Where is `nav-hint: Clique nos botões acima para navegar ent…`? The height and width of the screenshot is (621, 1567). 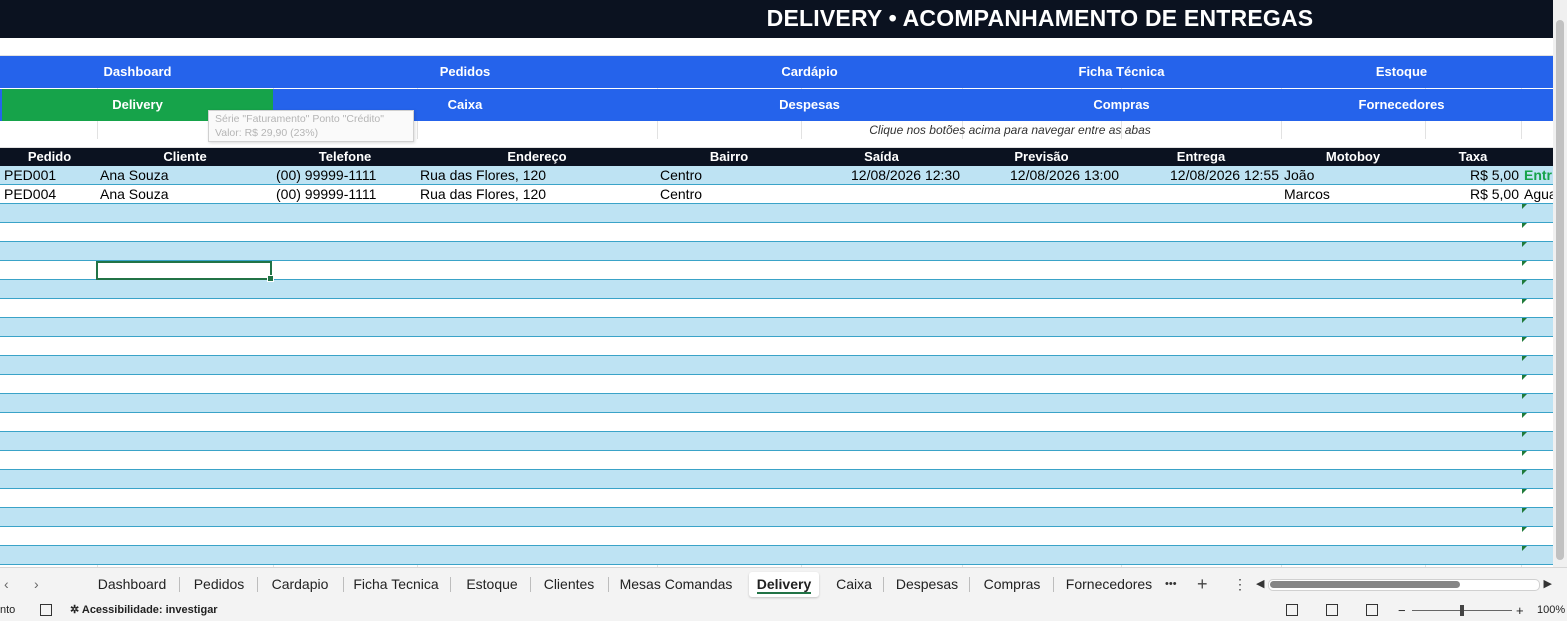
nav-hint: Clique nos botões acima para navegar ent… is located at coordinates (776, 130).